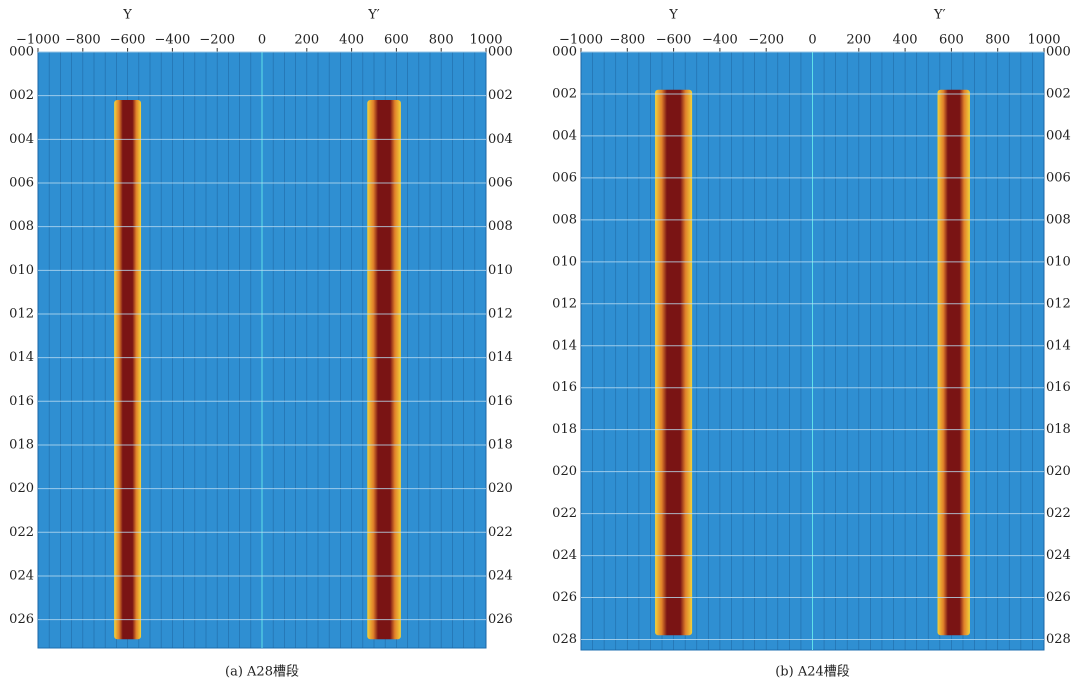 Image resolution: width=1075 pixels, height=684 pixels. What do you see at coordinates (262, 672) in the screenshot?
I see `caption: (a) A28槽段` at bounding box center [262, 672].